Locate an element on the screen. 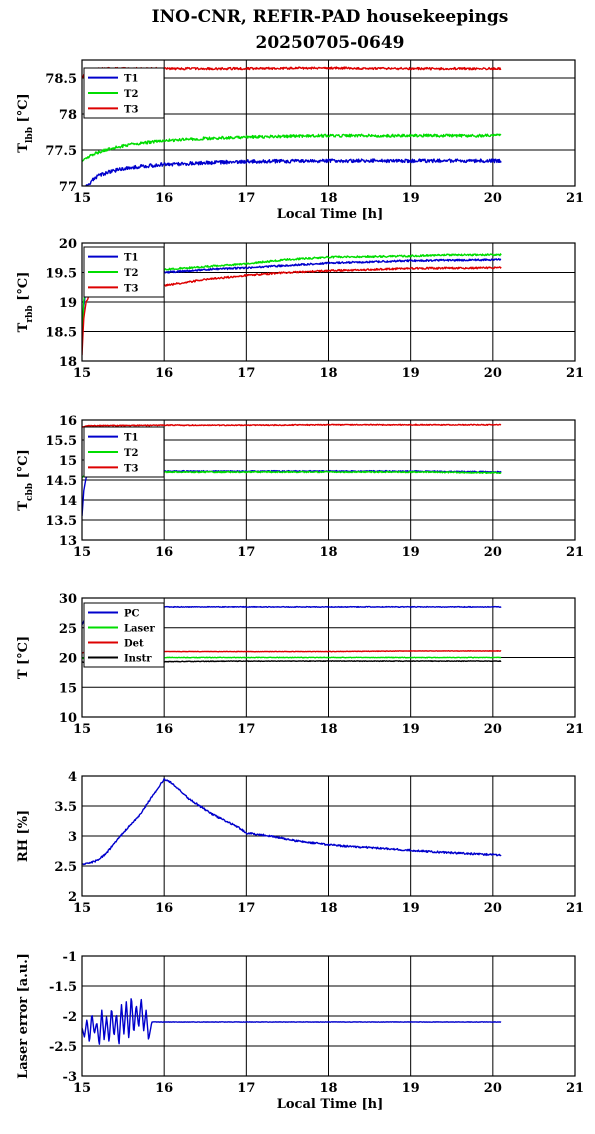  y-tick-label: 78.5 is located at coordinates (61, 79).